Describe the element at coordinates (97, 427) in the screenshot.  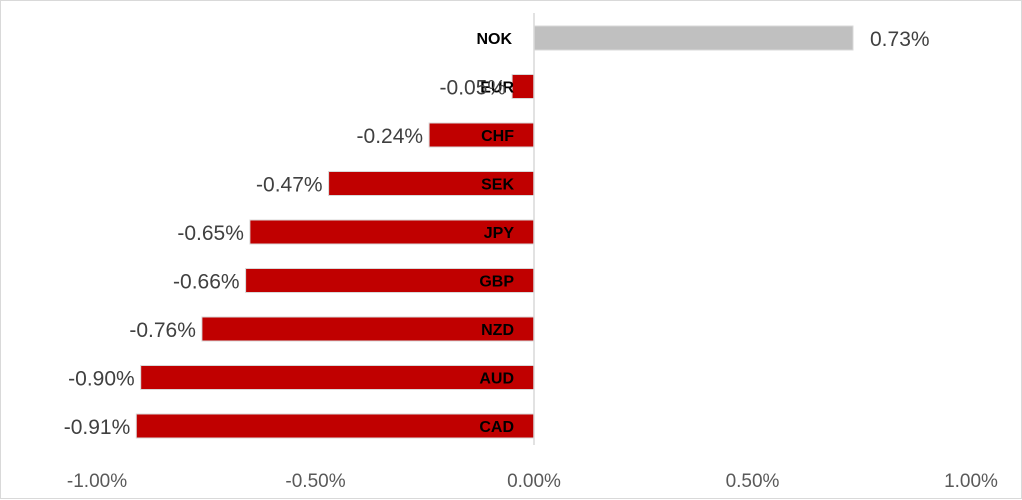
I see `value-label-cad: -0.91%` at that location.